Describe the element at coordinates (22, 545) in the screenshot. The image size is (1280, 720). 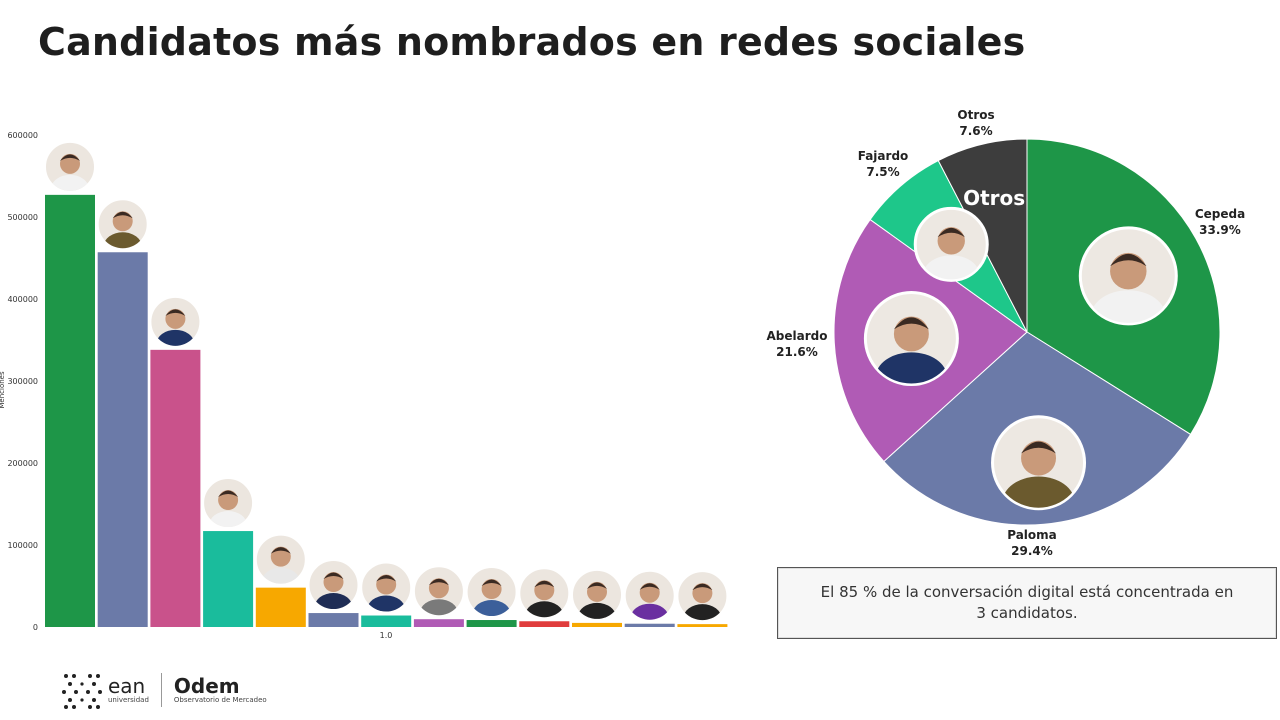
I see `y-tick-label: 100000` at that location.